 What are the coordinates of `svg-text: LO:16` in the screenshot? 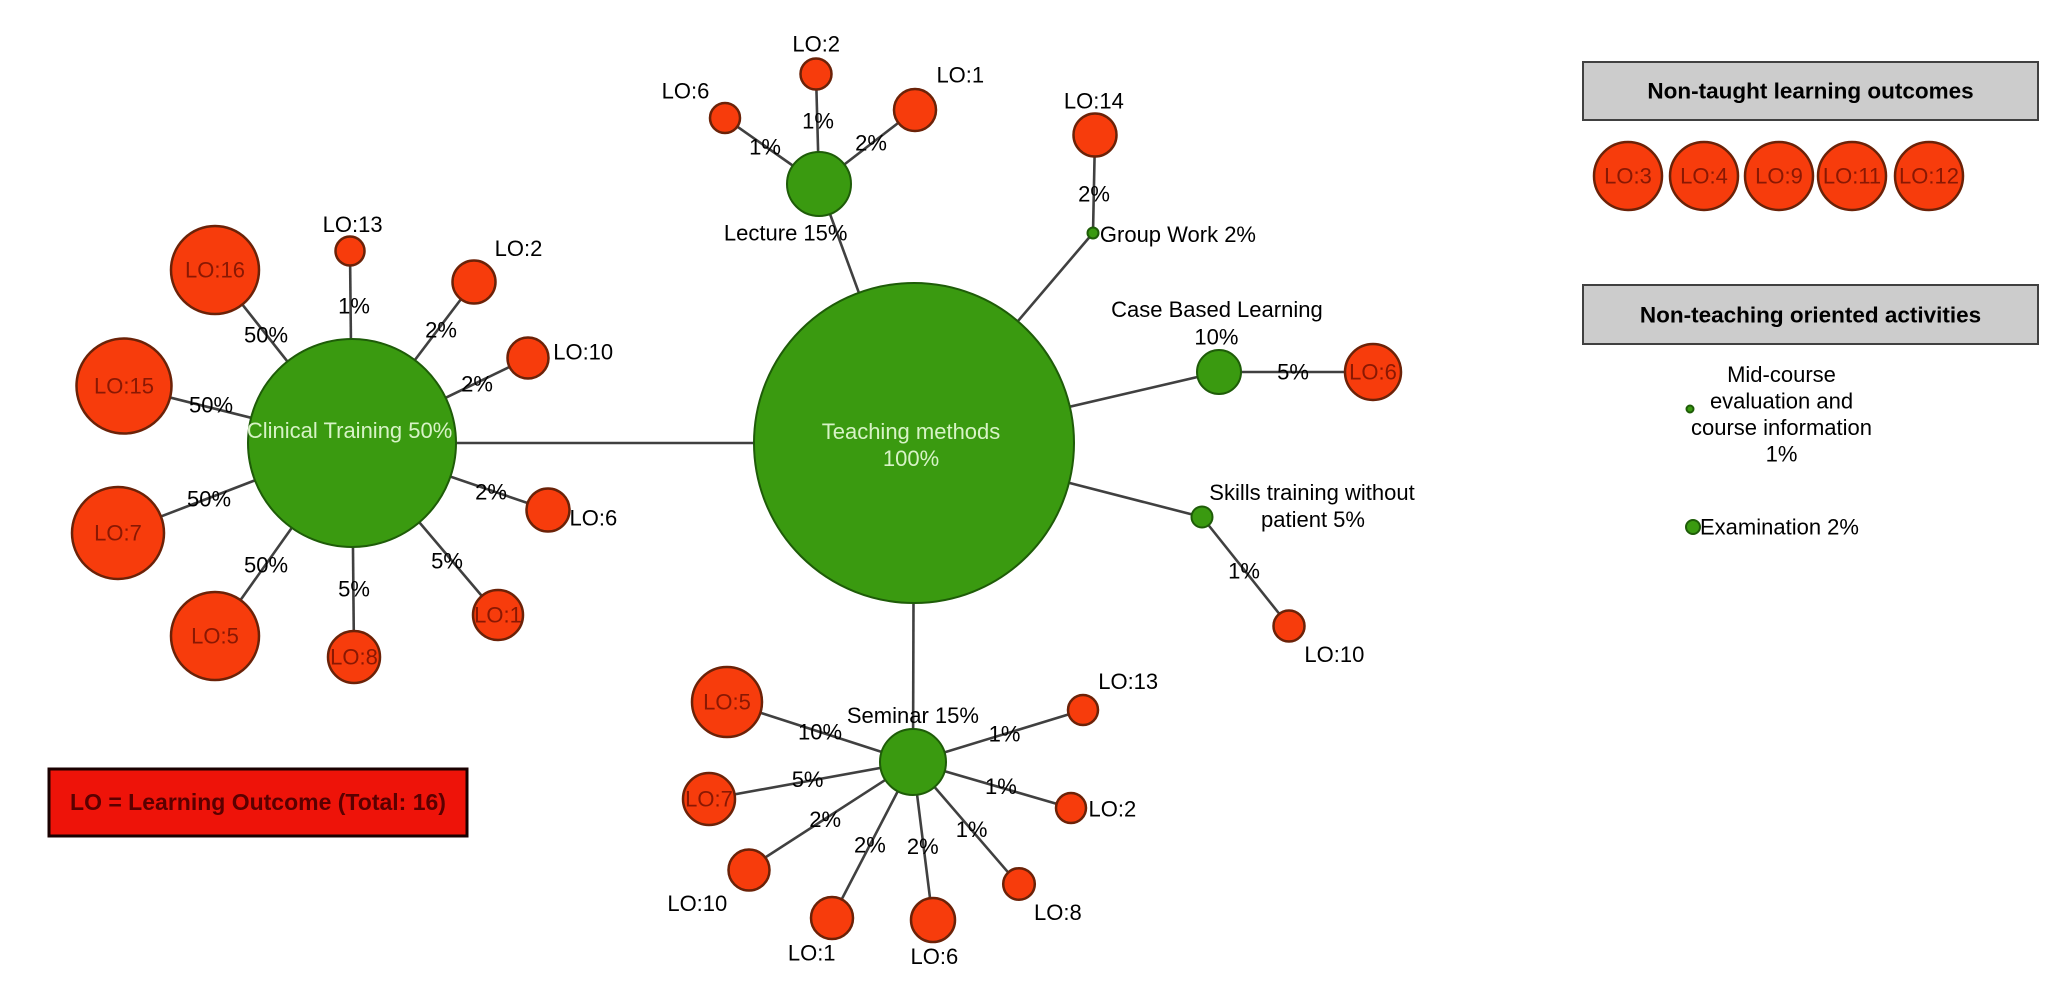 It's located at (215, 270).